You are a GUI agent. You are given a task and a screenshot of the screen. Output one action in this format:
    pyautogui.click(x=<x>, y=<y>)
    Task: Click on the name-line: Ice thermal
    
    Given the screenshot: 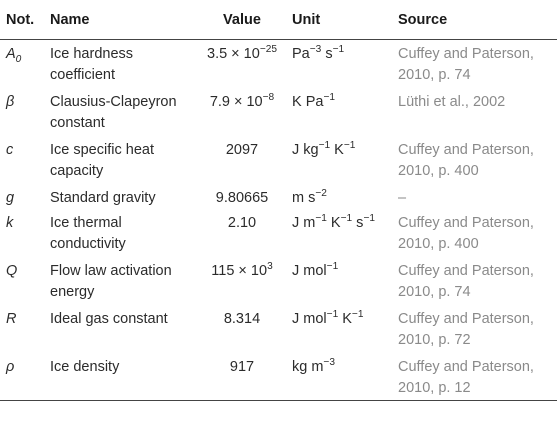 What is the action you would take?
    pyautogui.click(x=86, y=222)
    